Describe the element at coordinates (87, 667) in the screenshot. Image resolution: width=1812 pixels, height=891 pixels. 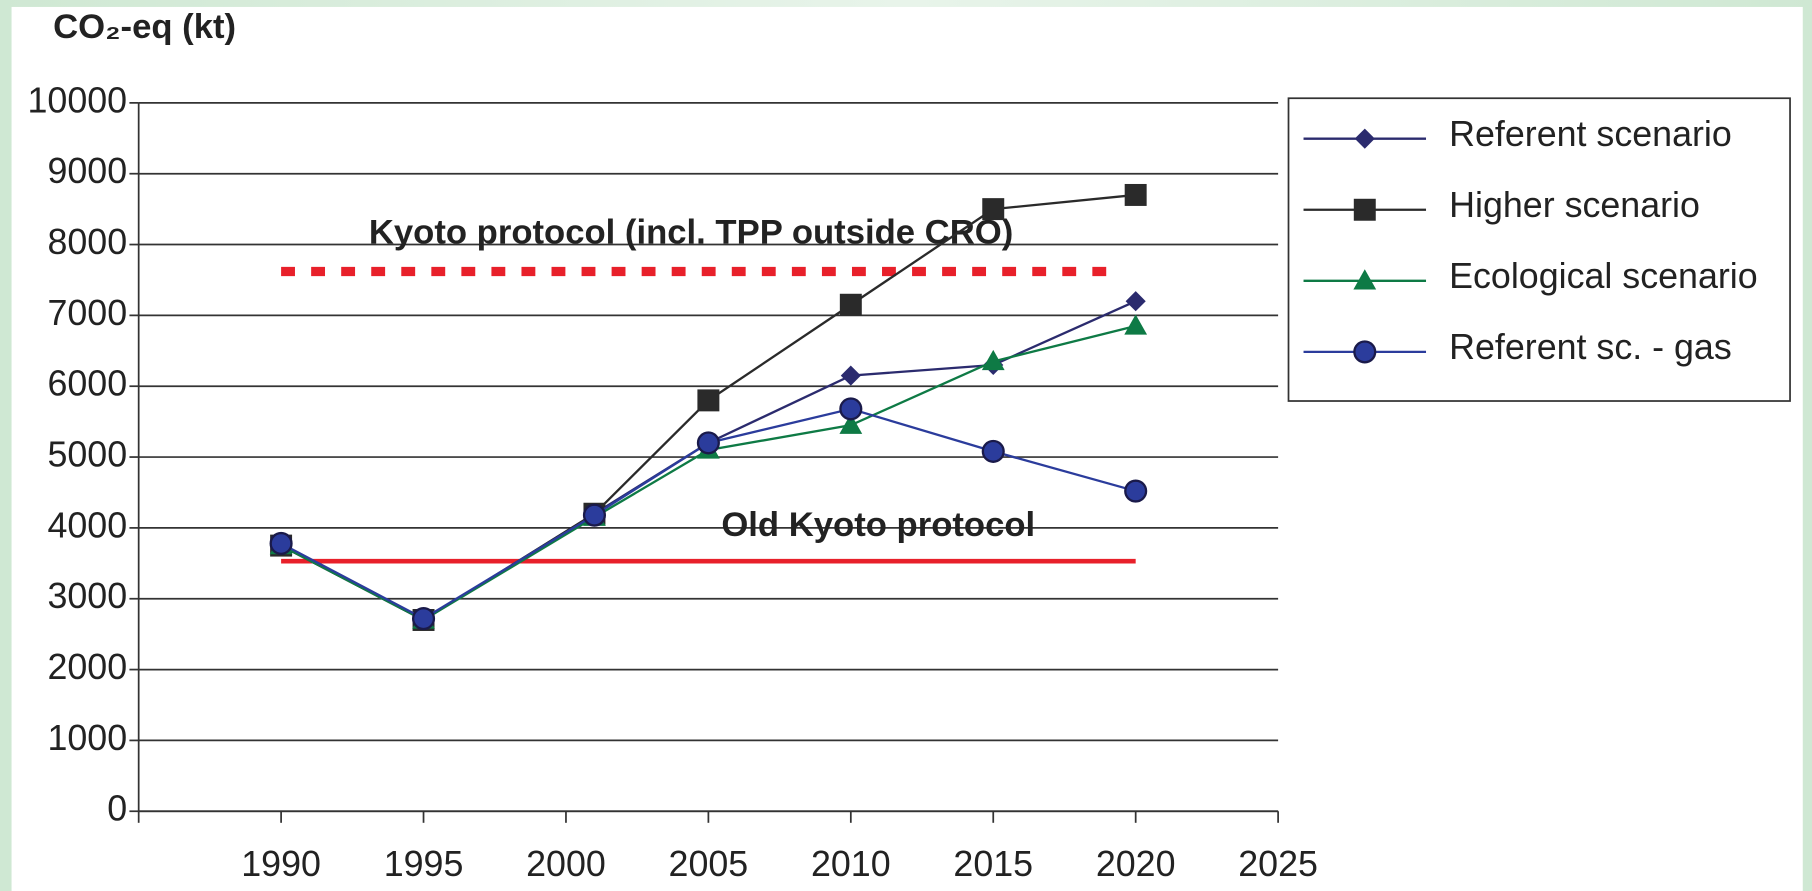
I see `y-tick-label: 2000` at that location.